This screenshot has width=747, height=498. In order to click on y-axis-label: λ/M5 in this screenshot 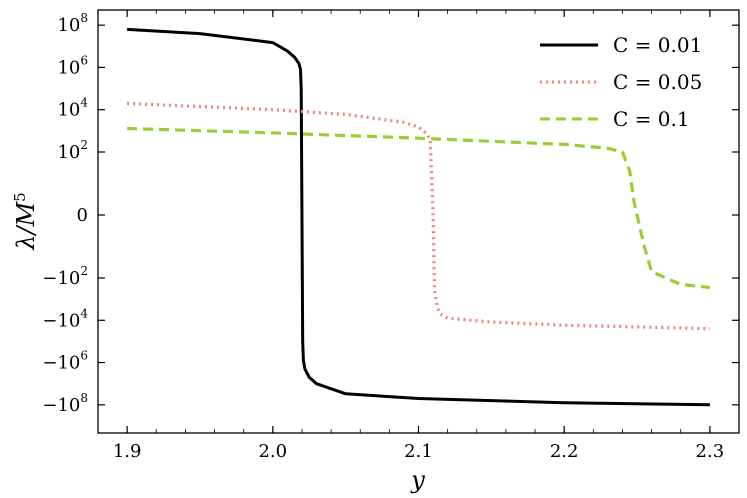, I will do `click(25, 221)`.